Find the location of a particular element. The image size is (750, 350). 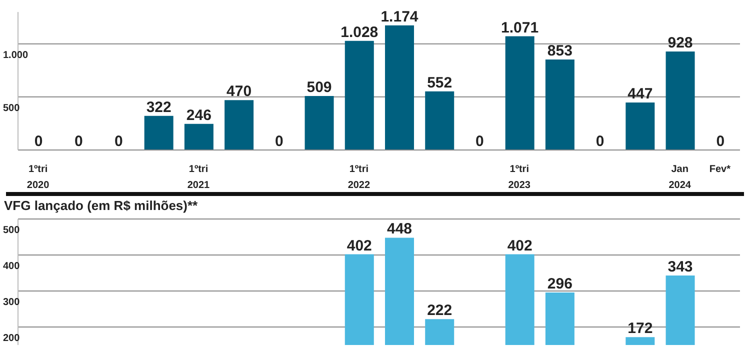

x-tick-label: Jan 2024 is located at coordinates (680, 177).